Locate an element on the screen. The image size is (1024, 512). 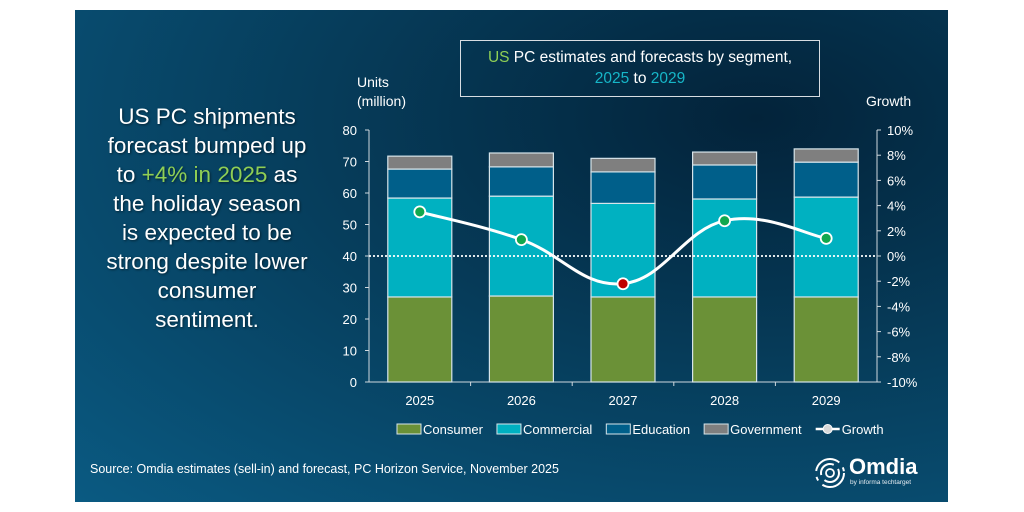
x-tick-label: 2028 is located at coordinates (724, 400).